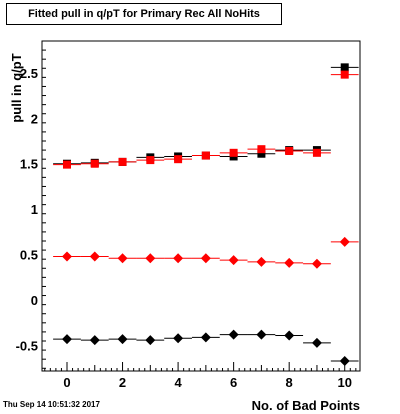  I want to click on x-tick-label: 4, so click(178, 382).